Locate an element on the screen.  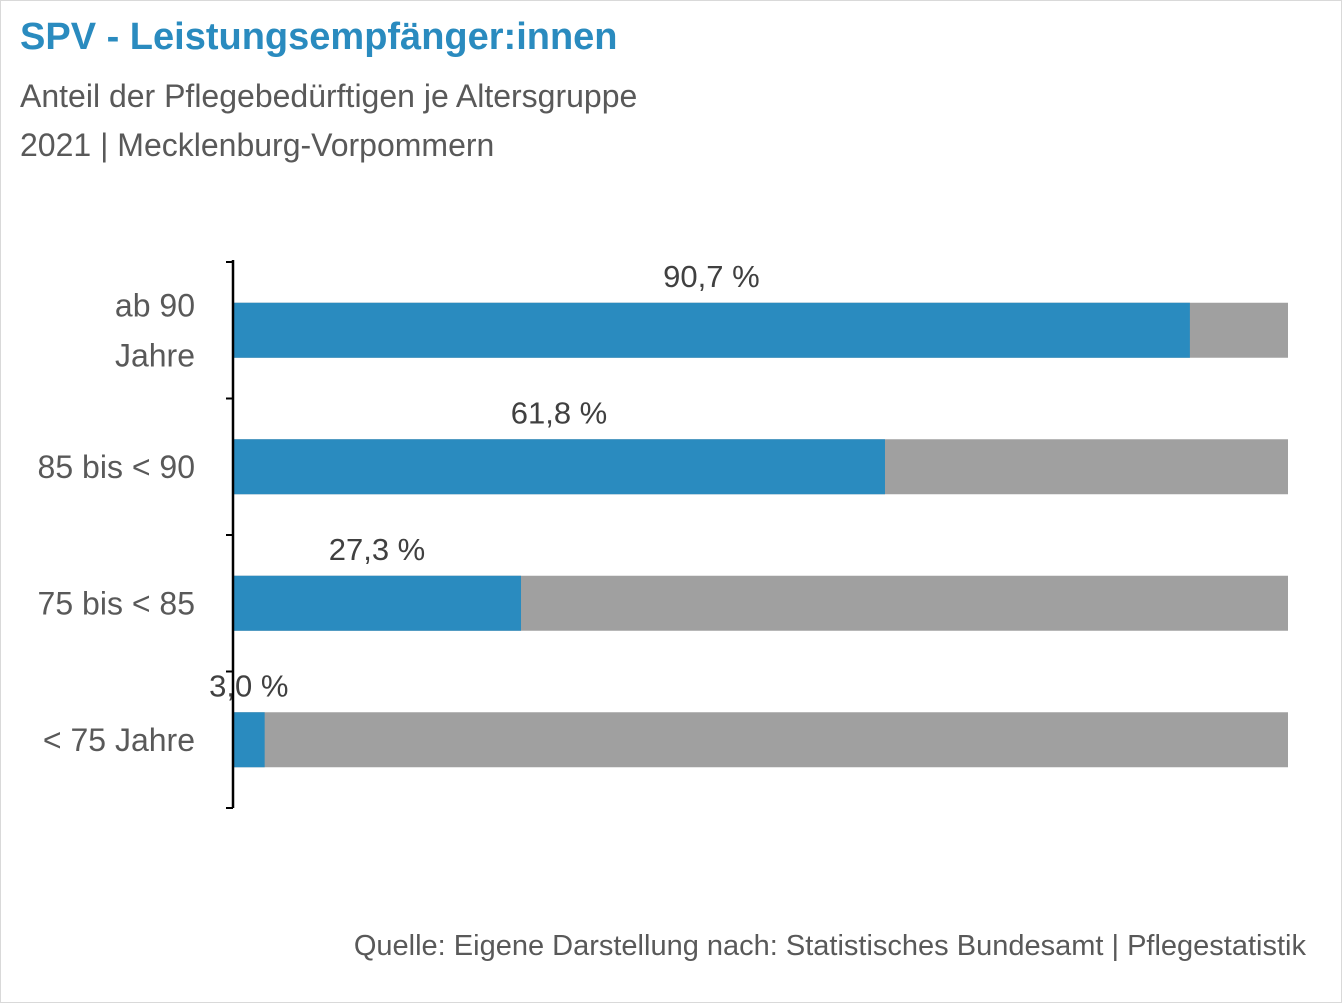
bar-remainder is located at coordinates (760, 740).